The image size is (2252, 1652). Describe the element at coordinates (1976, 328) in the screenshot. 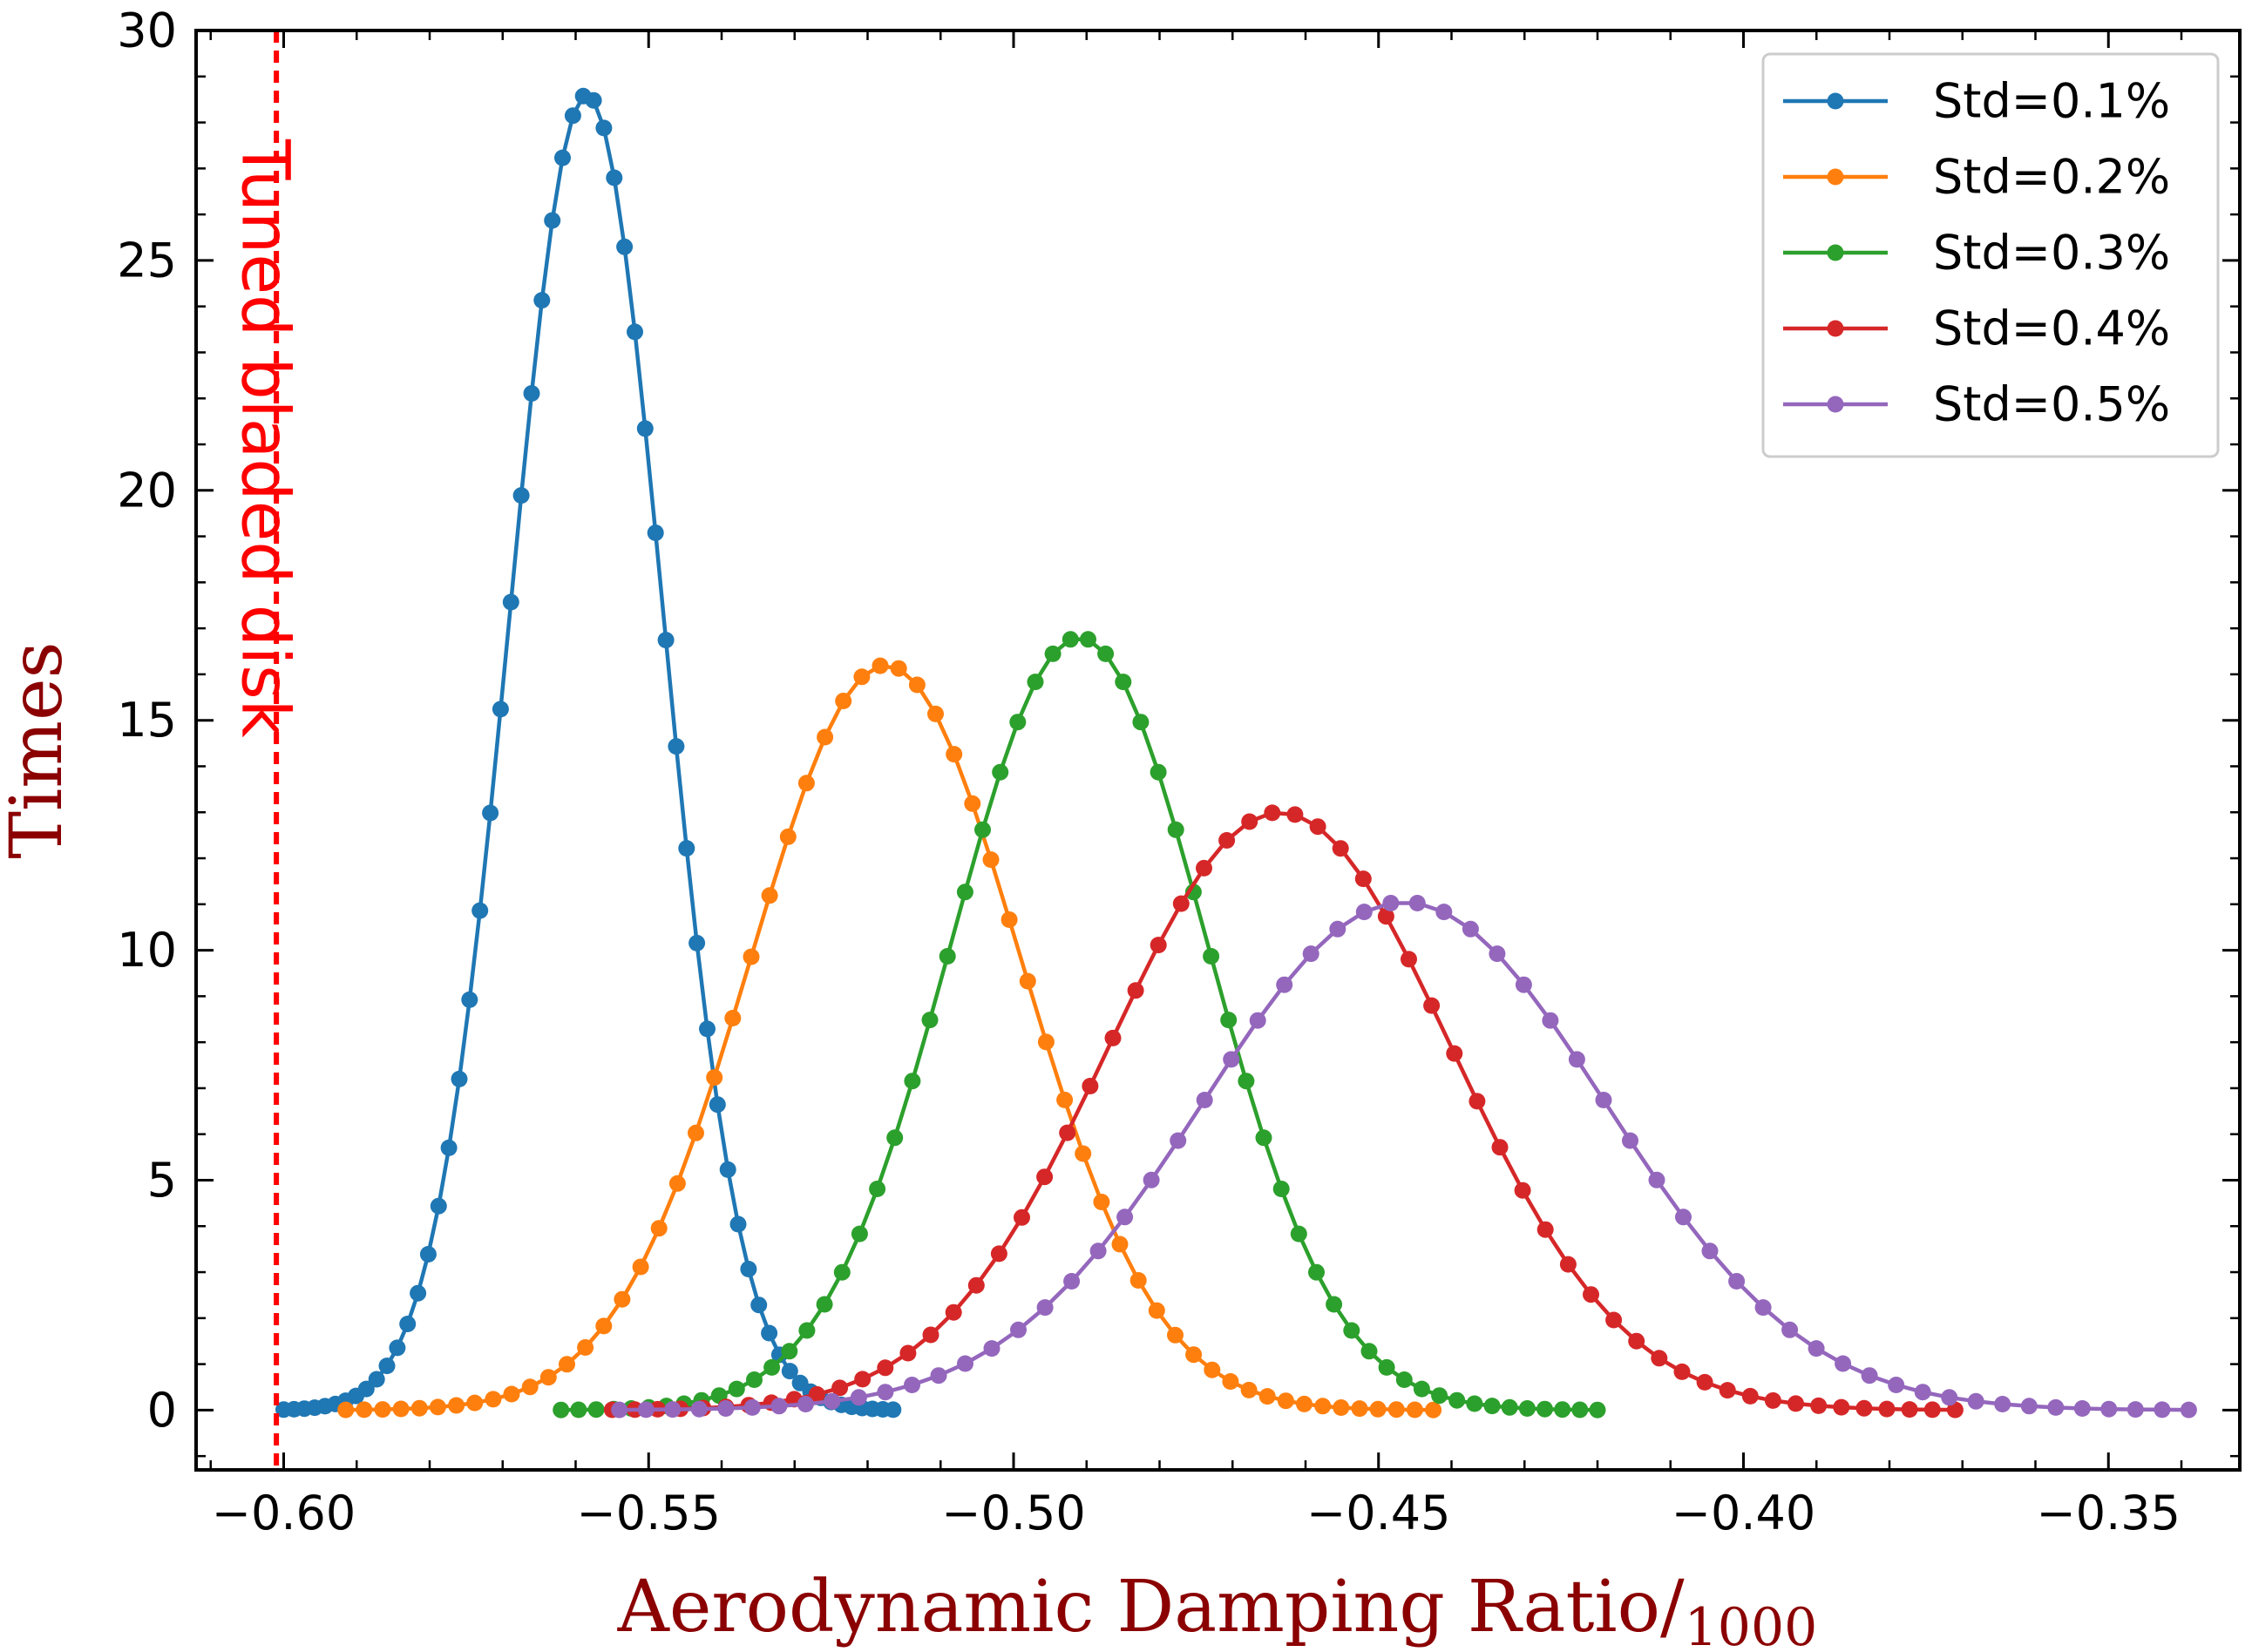

I see `legend-entry: Std=0.4%` at that location.